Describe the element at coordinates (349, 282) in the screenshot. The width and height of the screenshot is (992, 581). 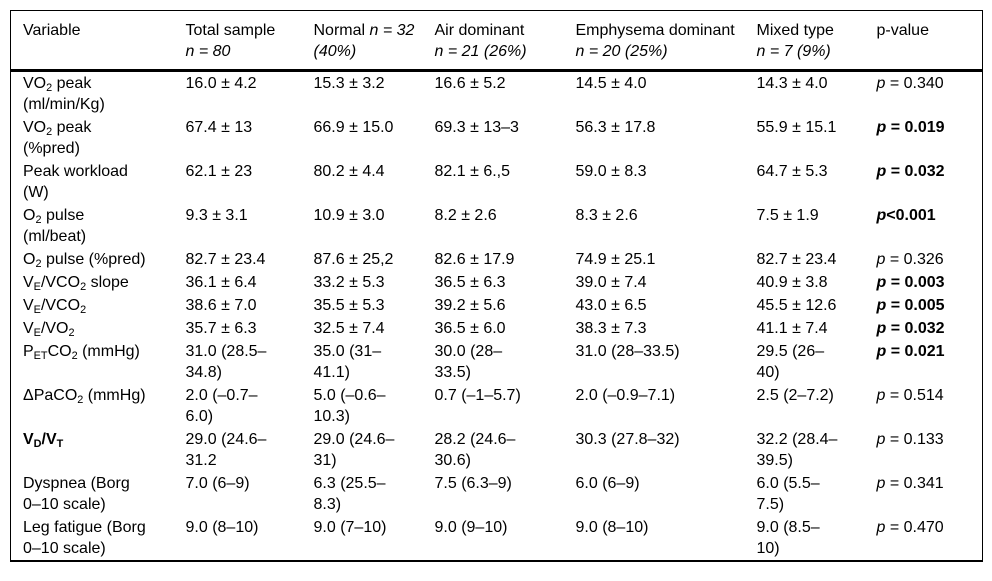
I see `cell-normal: 33.2 ± 5.3` at that location.